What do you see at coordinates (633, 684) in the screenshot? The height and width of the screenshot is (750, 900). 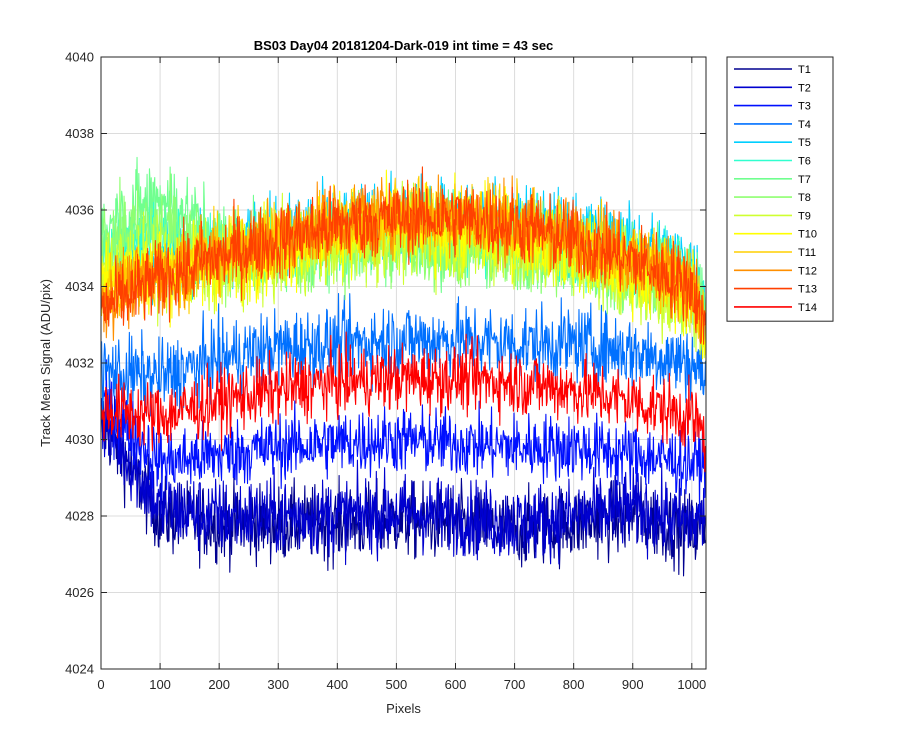 I see `x-tick-label: 900` at bounding box center [633, 684].